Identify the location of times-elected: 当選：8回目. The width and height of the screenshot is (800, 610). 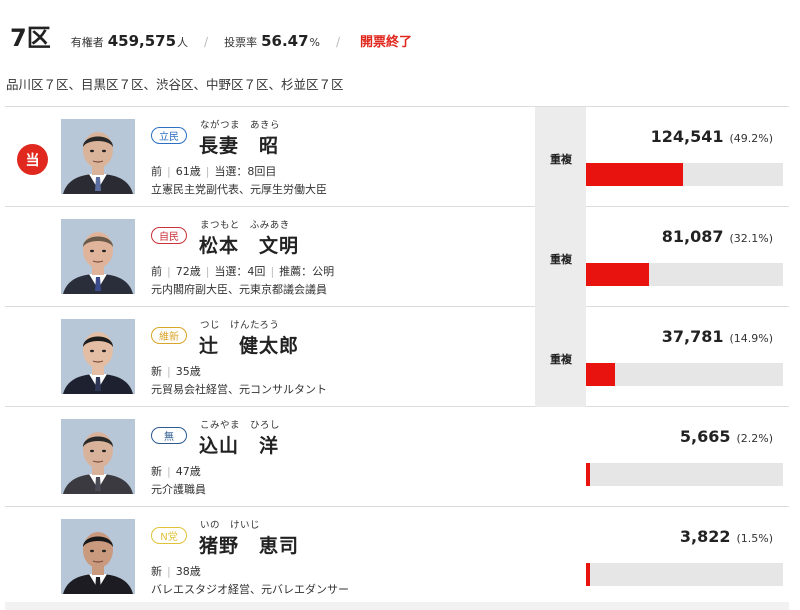
(245, 171).